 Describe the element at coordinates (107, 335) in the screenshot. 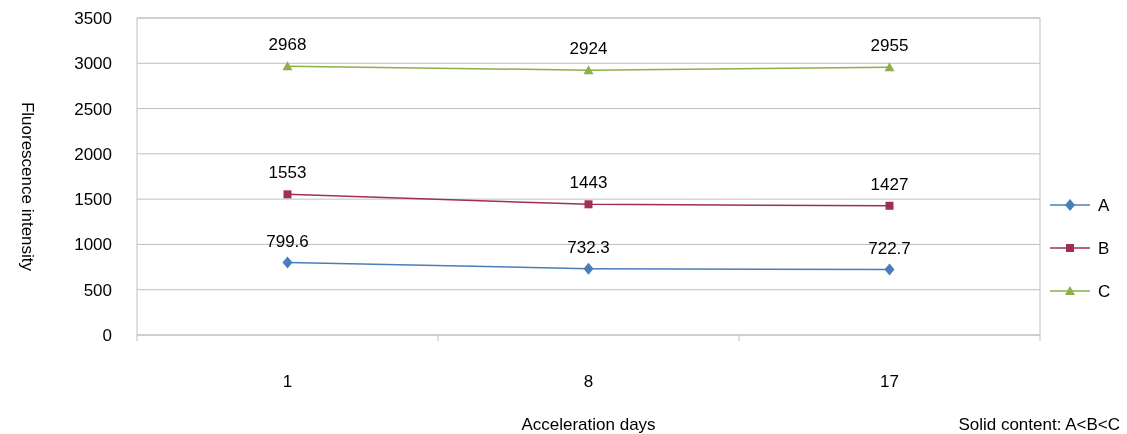

I see `y-tick-label: 0` at that location.